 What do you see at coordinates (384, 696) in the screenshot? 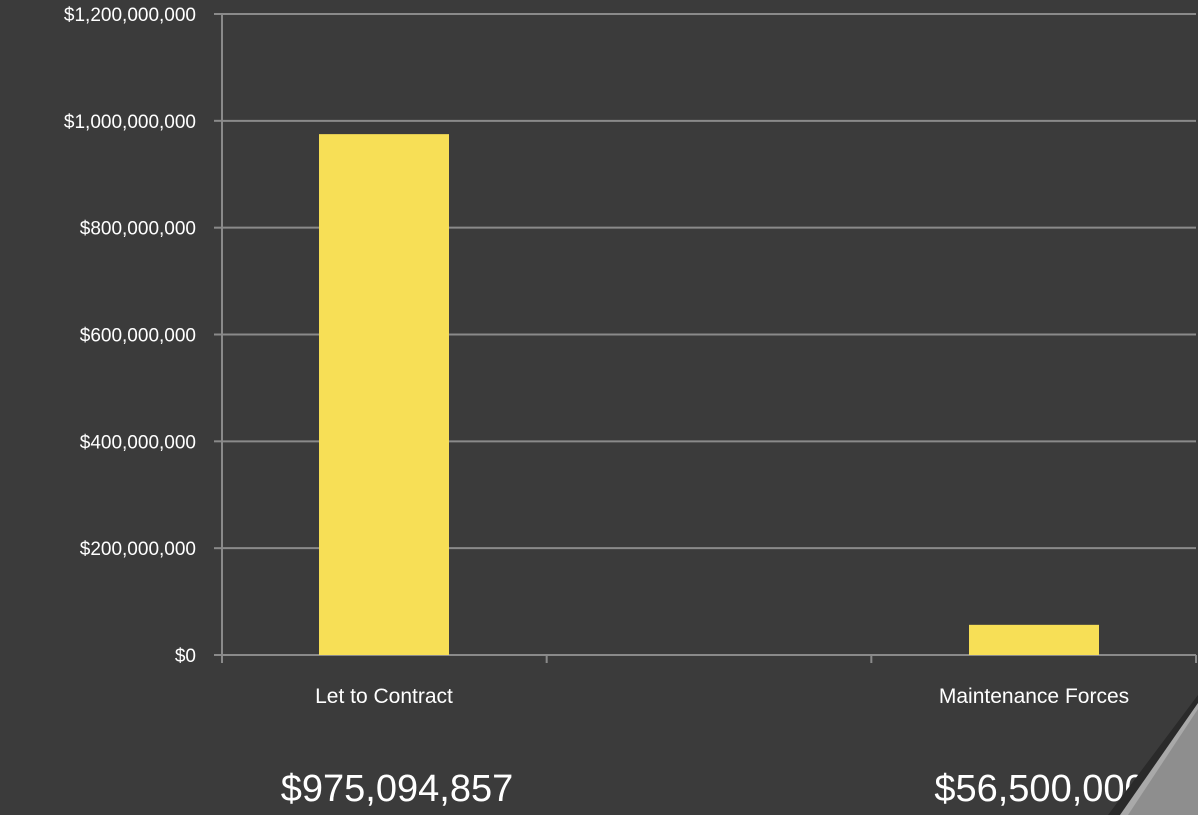
I see `x-category-label: Let to Contract` at bounding box center [384, 696].